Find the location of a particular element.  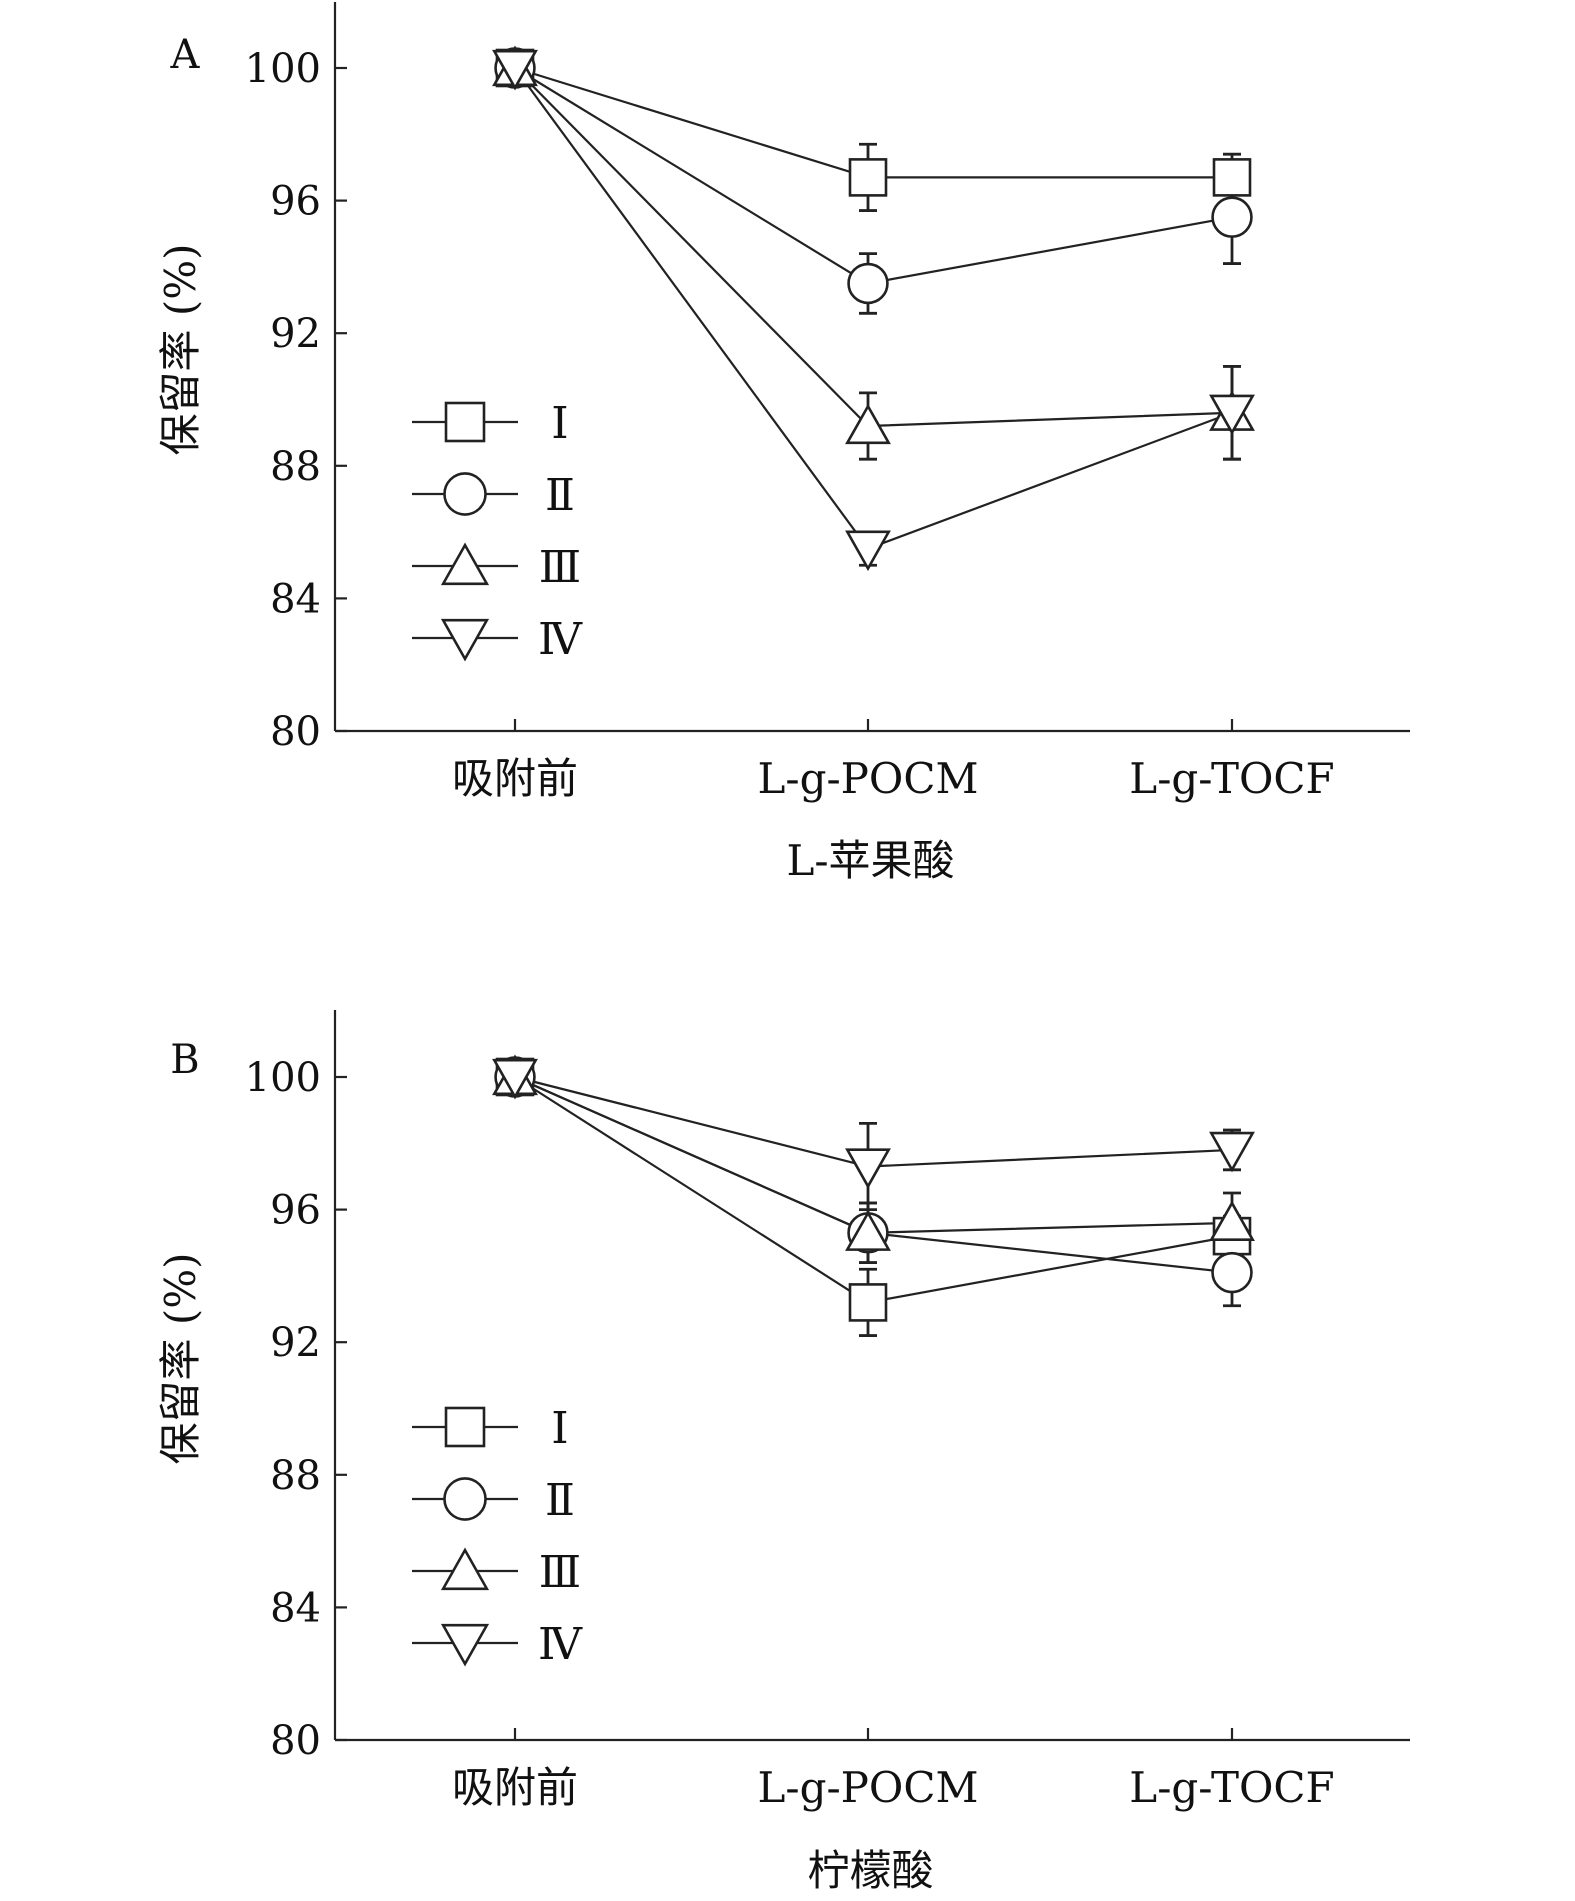

x-axis-label: 柠檬酸 is located at coordinates (870, 1870).